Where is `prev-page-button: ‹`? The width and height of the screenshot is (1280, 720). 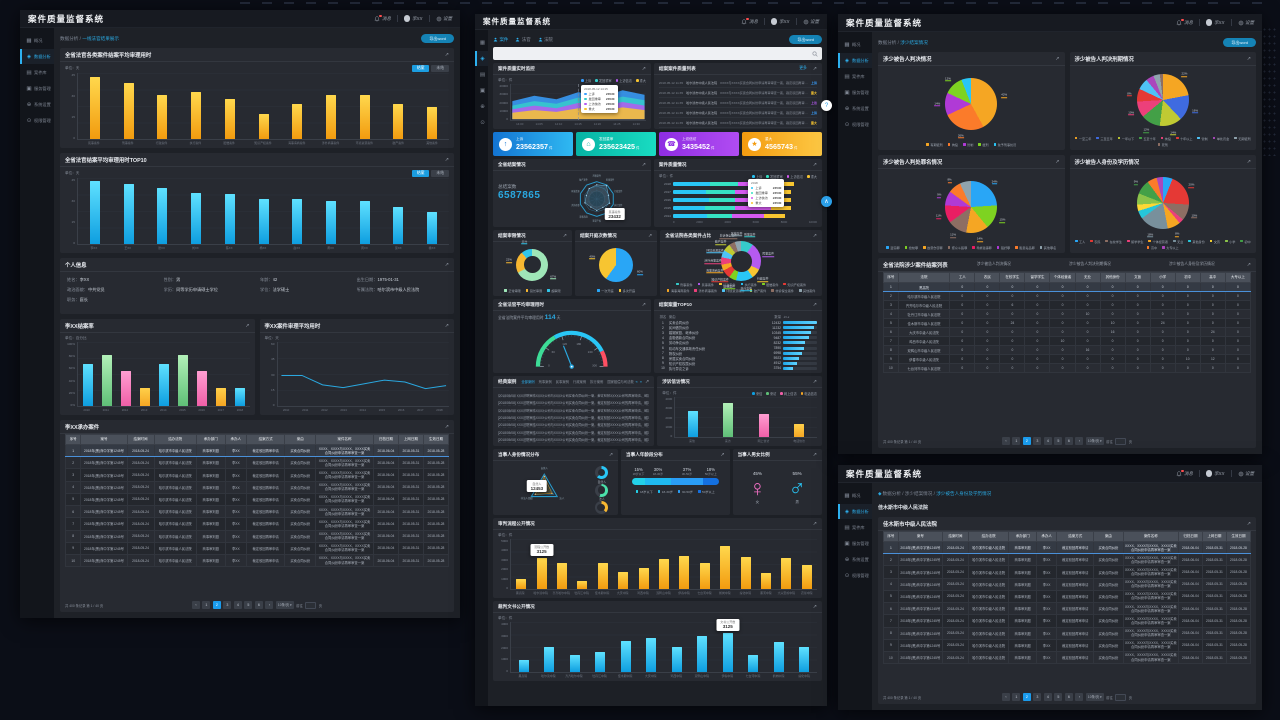 prev-page-button: ‹ is located at coordinates (195, 605).